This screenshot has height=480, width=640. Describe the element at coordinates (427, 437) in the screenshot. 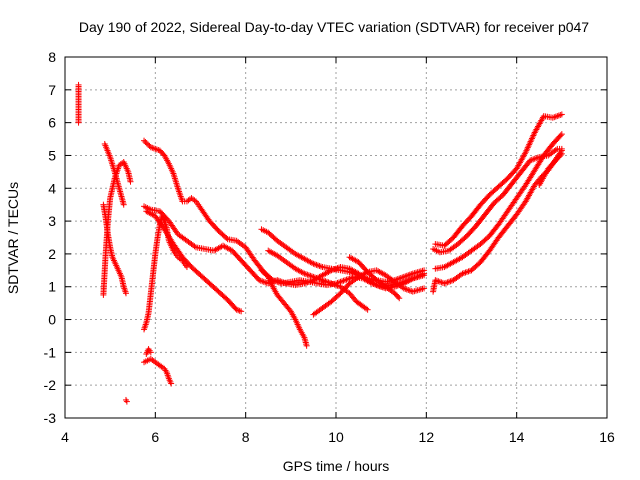

I see `x-tick-label: 12` at that location.